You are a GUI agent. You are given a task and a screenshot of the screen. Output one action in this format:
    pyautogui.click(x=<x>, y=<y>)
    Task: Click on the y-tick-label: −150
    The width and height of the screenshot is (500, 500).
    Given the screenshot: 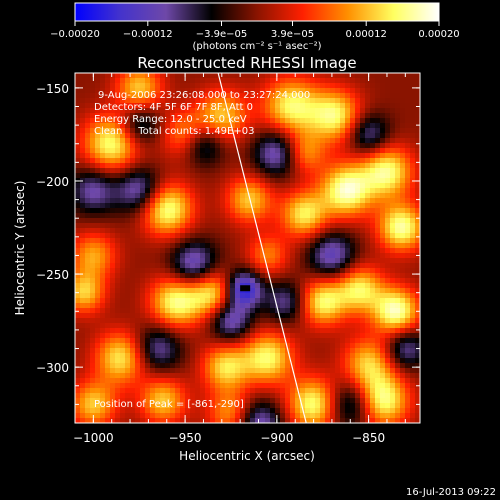 What is the action you would take?
    pyautogui.click(x=52, y=89)
    